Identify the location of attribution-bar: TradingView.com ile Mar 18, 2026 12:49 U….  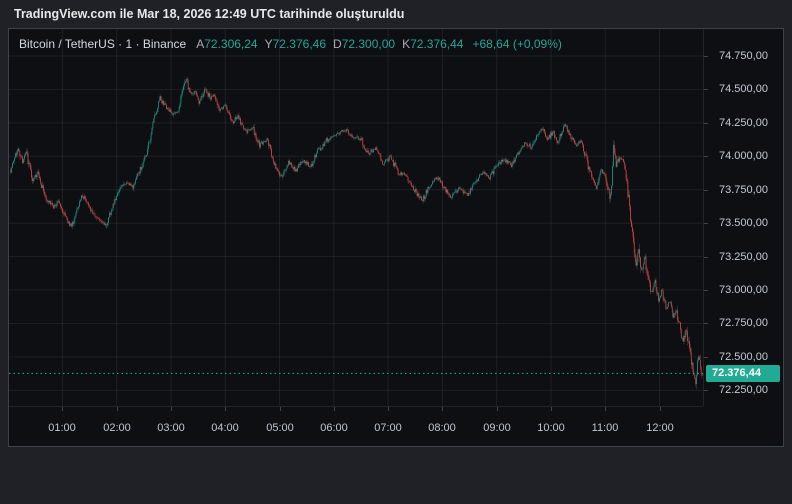
(396, 14).